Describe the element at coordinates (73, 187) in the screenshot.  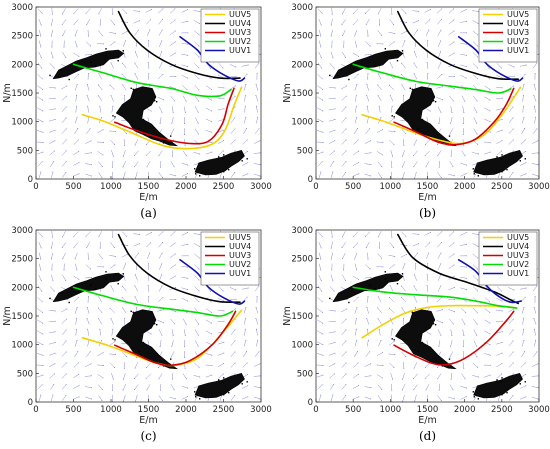
I see `x-tick-label: 500` at that location.